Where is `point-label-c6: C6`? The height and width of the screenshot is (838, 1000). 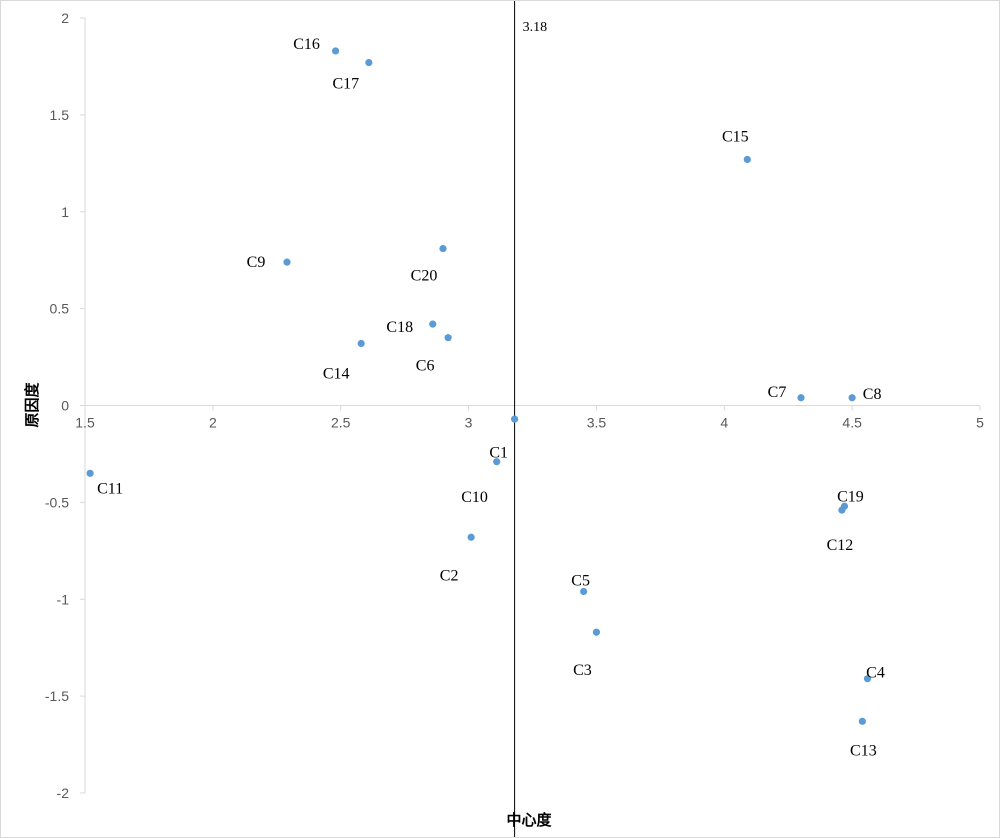 point-label-c6: C6 is located at coordinates (425, 366).